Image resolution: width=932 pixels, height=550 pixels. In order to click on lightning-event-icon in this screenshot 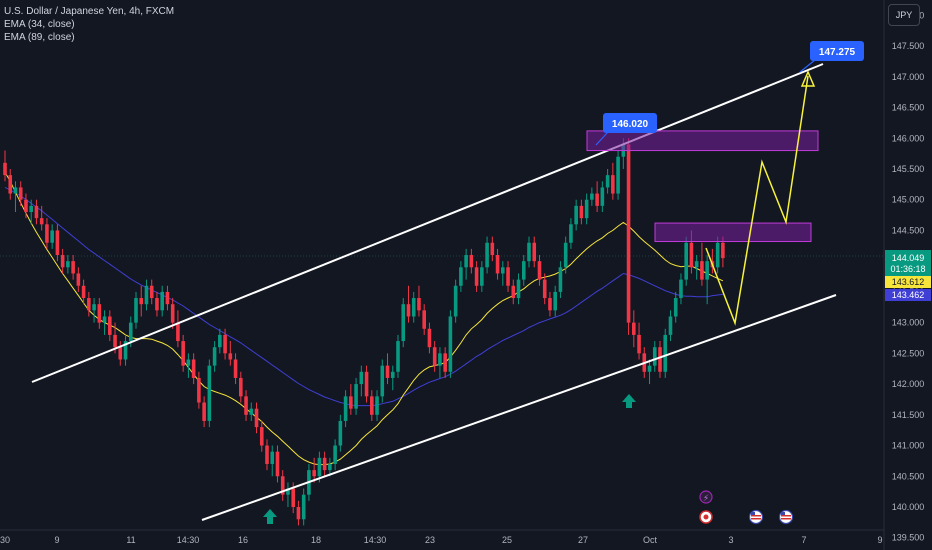, I will do `click(706, 497)`.